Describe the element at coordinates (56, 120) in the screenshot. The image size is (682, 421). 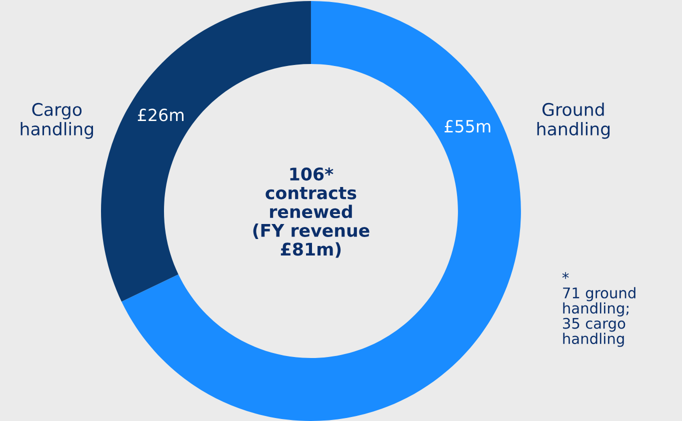
I see `slice-label: Cargo handling` at that location.